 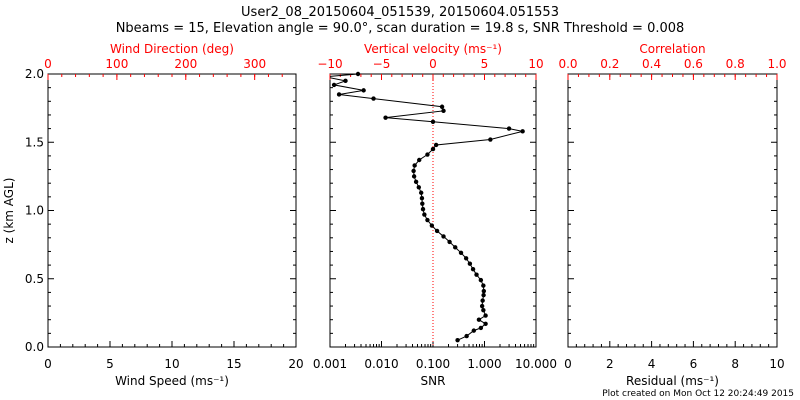 What do you see at coordinates (382, 64) in the screenshot?
I see `top-tick-label: −5` at bounding box center [382, 64].